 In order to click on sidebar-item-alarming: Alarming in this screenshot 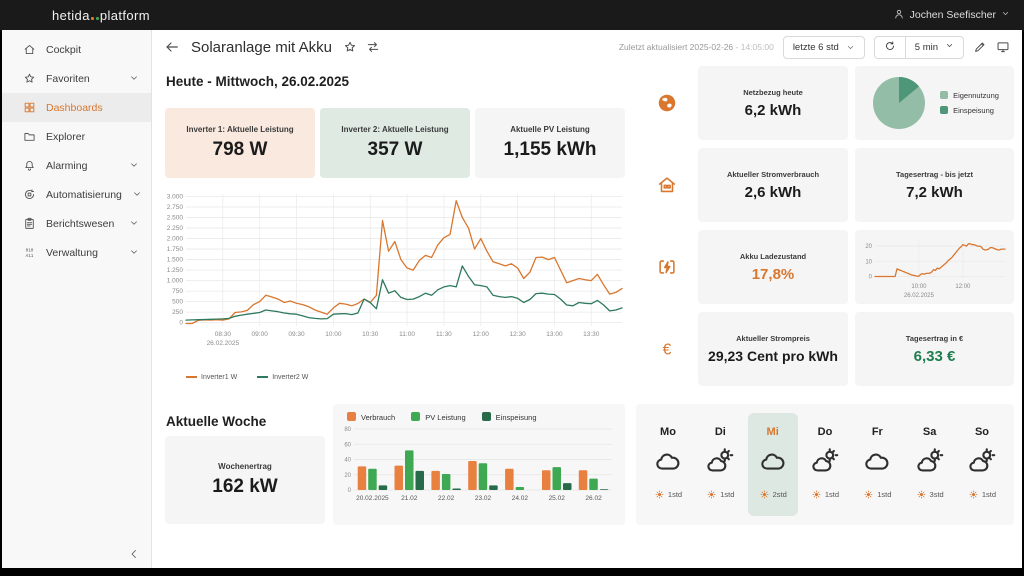, I will do `click(76, 165)`.